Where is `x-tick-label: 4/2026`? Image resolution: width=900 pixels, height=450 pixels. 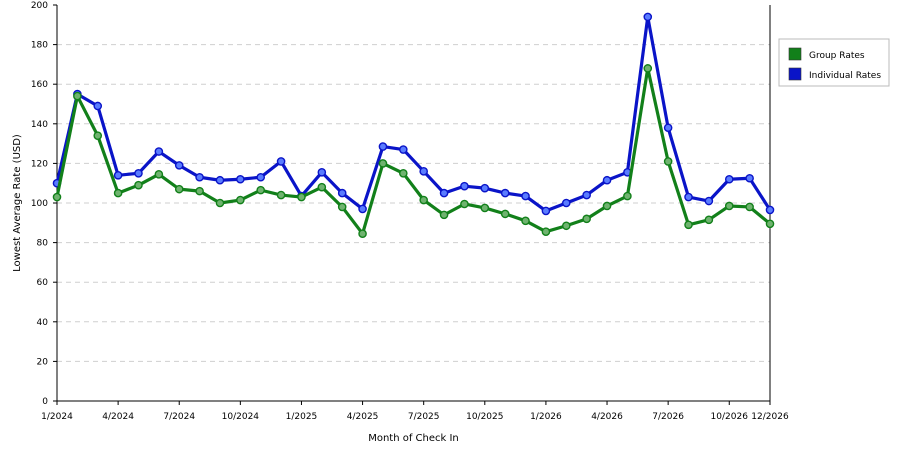
x-tick-label: 4/2026 is located at coordinates (607, 417).